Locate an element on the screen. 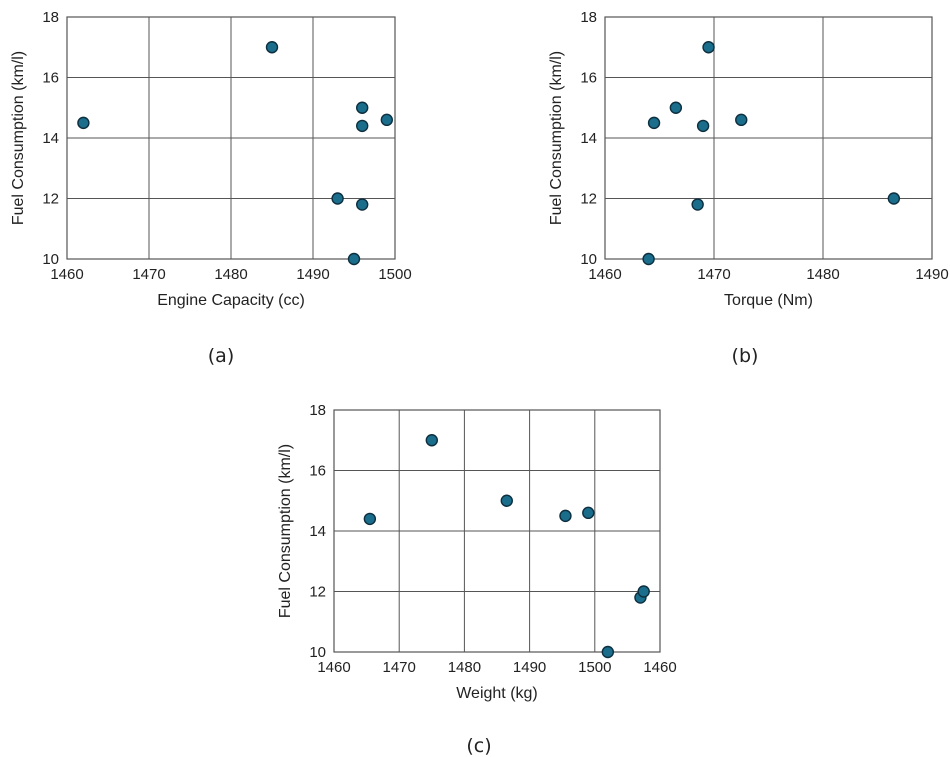  subfigure-caption: (b) is located at coordinates (745, 356).